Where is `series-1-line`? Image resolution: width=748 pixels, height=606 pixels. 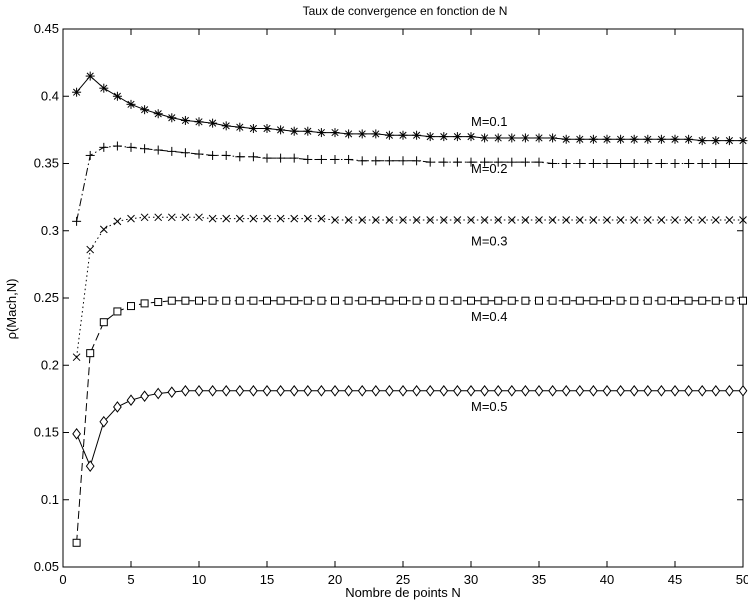
series-1-line is located at coordinates (409, 183).